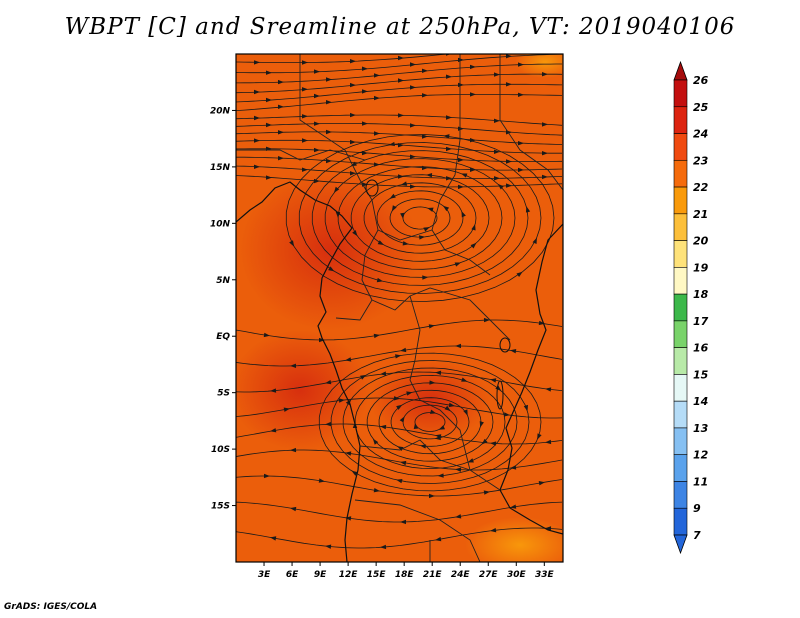  What do you see at coordinates (517, 575) in the screenshot?
I see `lon-tick-label: 30E` at bounding box center [517, 575].